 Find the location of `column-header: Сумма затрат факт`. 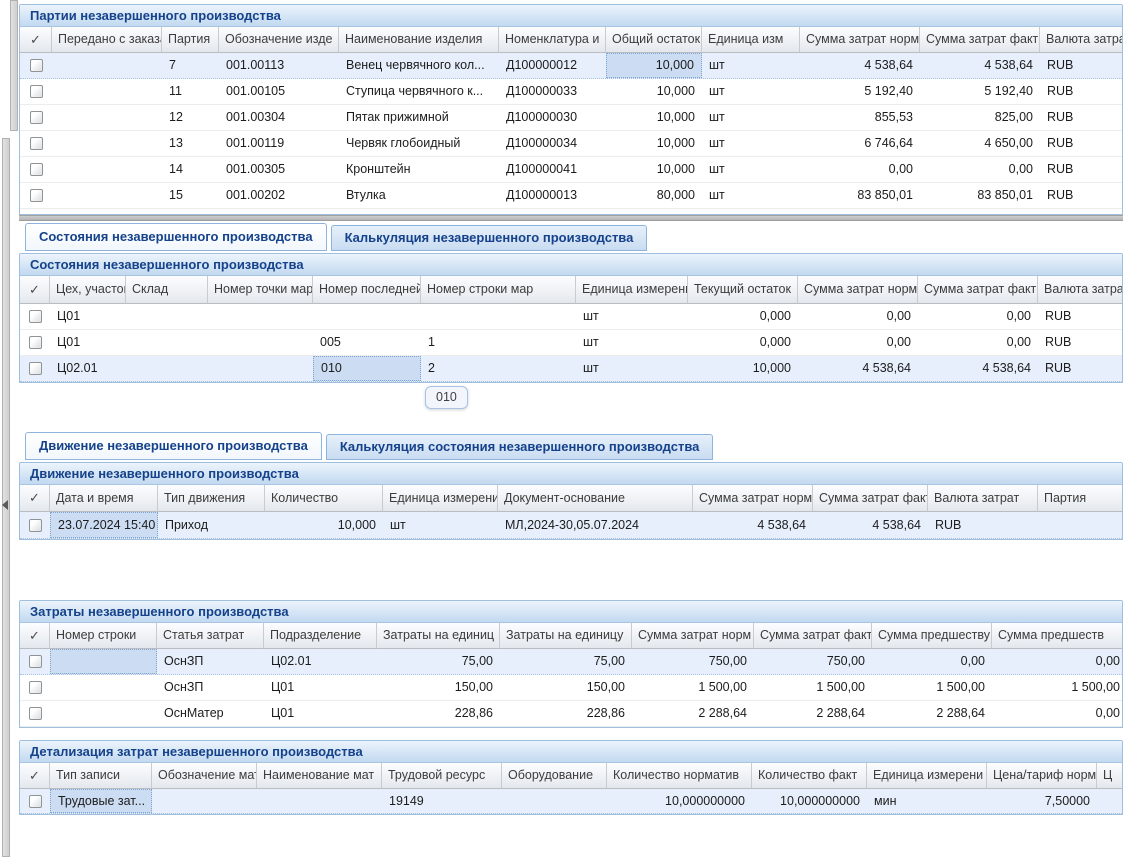

column-header: Сумма затрат факт is located at coordinates (980, 40).